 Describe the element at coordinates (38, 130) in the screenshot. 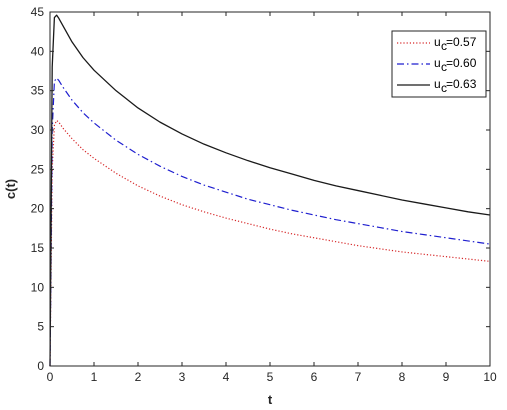

I see `y-tick-label: 30` at that location.